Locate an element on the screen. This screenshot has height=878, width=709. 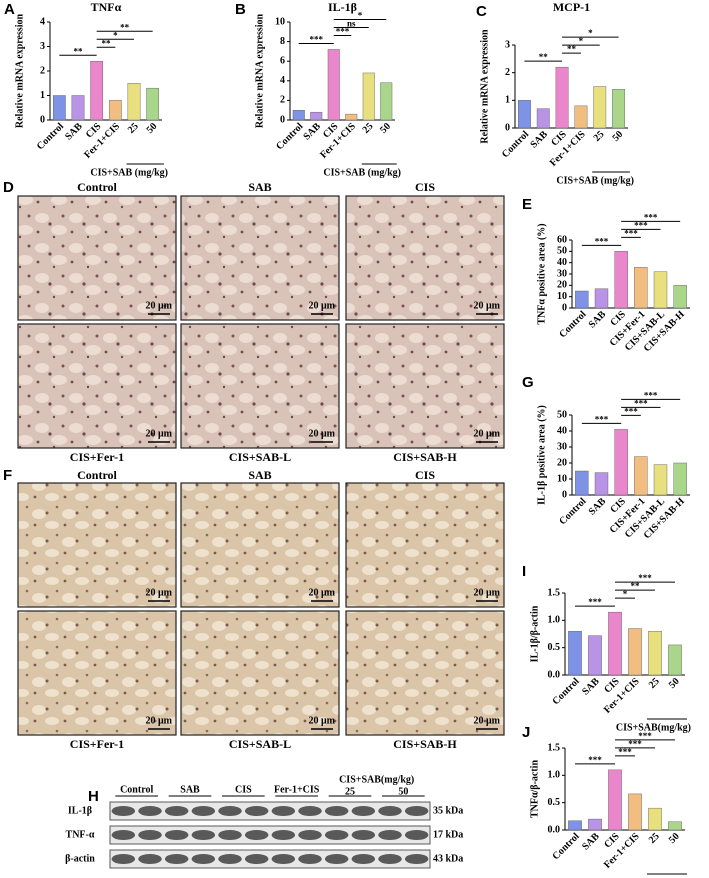
y-axis-label: TNFα/β-actin is located at coordinates (534, 789).